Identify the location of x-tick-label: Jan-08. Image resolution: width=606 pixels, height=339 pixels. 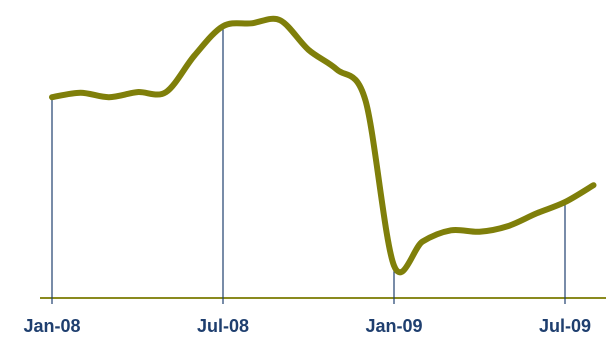
(51, 326).